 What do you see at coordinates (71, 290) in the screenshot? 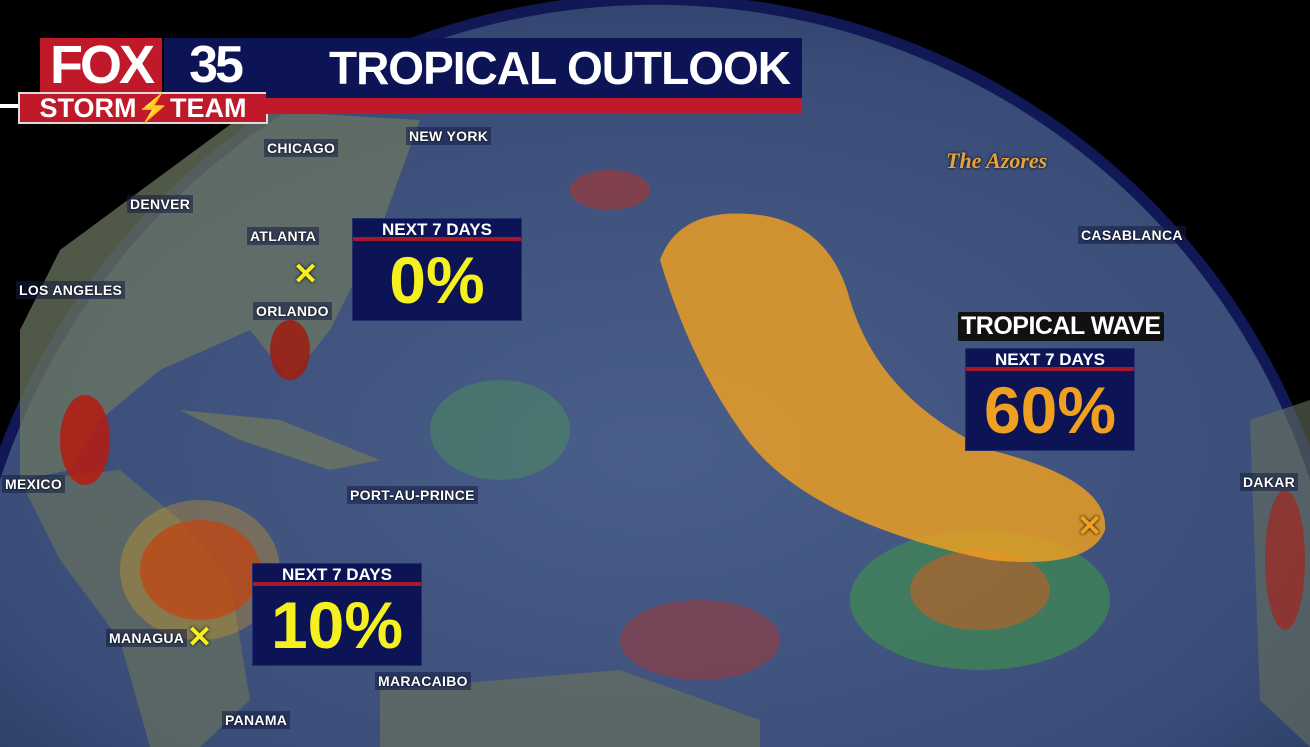
I see `city-label: LOS ANGELES` at bounding box center [71, 290].